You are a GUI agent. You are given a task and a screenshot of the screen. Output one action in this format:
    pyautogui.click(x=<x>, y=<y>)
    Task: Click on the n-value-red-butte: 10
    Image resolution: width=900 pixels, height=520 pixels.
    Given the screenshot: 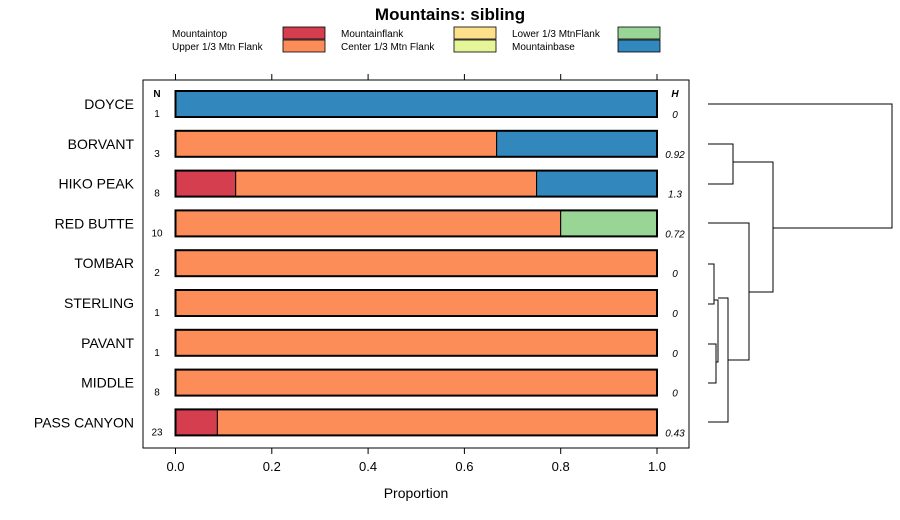 What is the action you would take?
    pyautogui.click(x=157, y=233)
    